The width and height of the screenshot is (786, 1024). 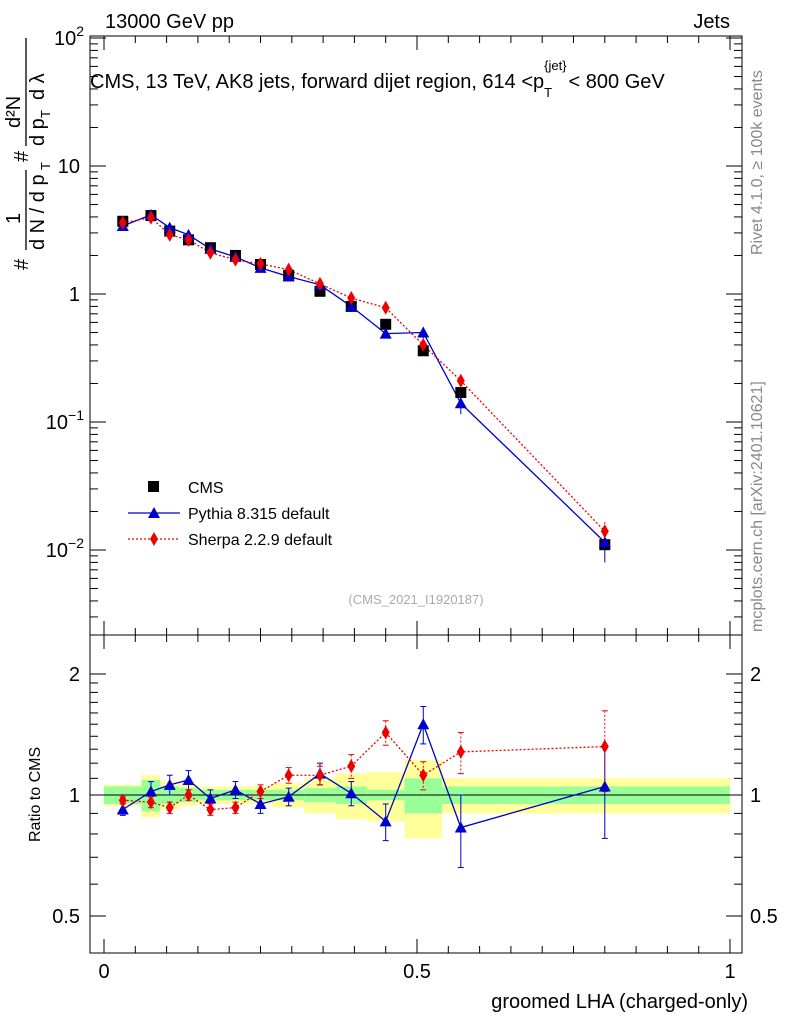 What do you see at coordinates (38, 212) in the screenshot?
I see `svg-text: d N / d p` at bounding box center [38, 212].